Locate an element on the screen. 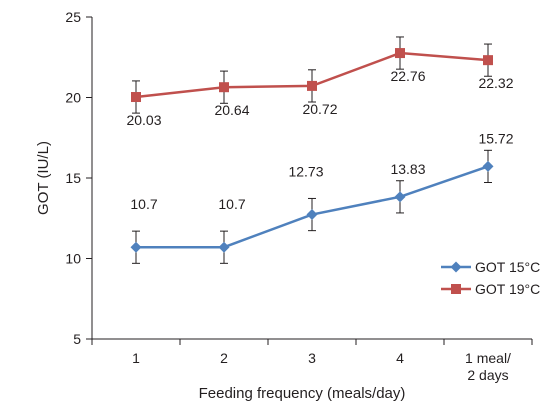 This screenshot has height=408, width=551. x-tick-label: 4 is located at coordinates (400, 358).